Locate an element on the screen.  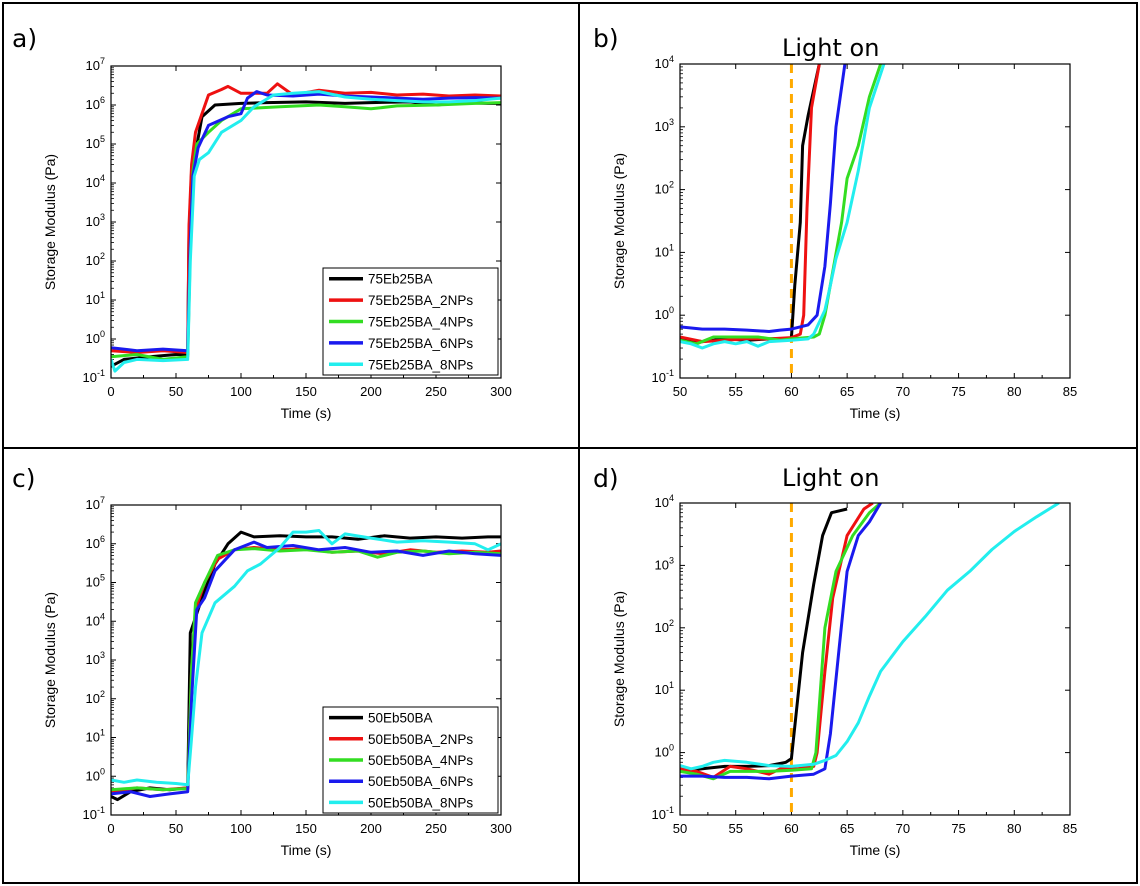
panel-a-xtick-label: 100 is located at coordinates (241, 391).